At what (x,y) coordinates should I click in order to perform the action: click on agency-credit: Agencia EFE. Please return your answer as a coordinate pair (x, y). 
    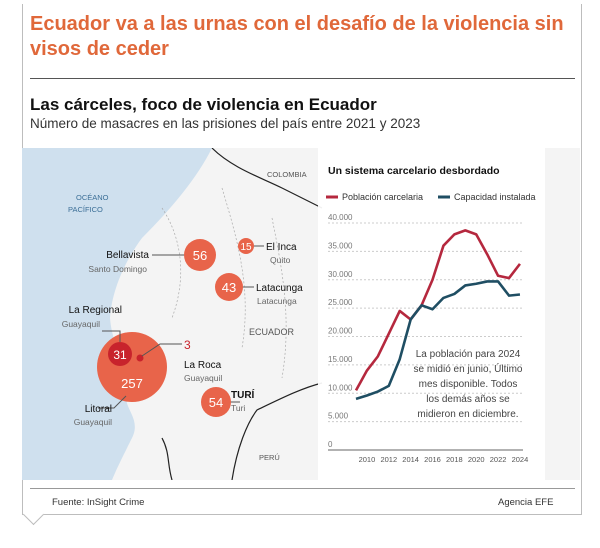
    Looking at the image, I should click on (526, 502).